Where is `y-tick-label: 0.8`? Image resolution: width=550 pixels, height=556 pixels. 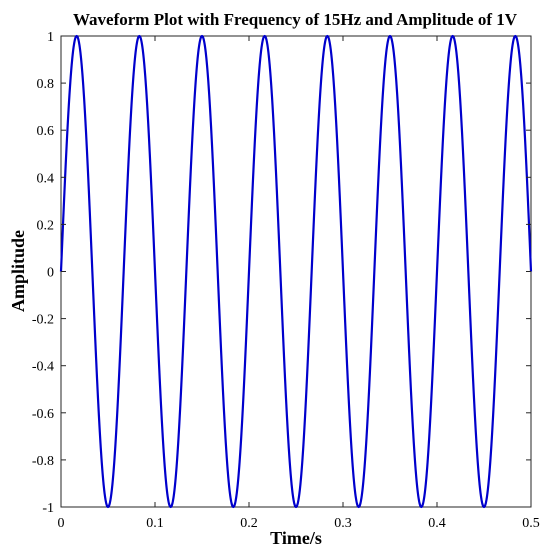
y-tick-label: 0.8 is located at coordinates (46, 84).